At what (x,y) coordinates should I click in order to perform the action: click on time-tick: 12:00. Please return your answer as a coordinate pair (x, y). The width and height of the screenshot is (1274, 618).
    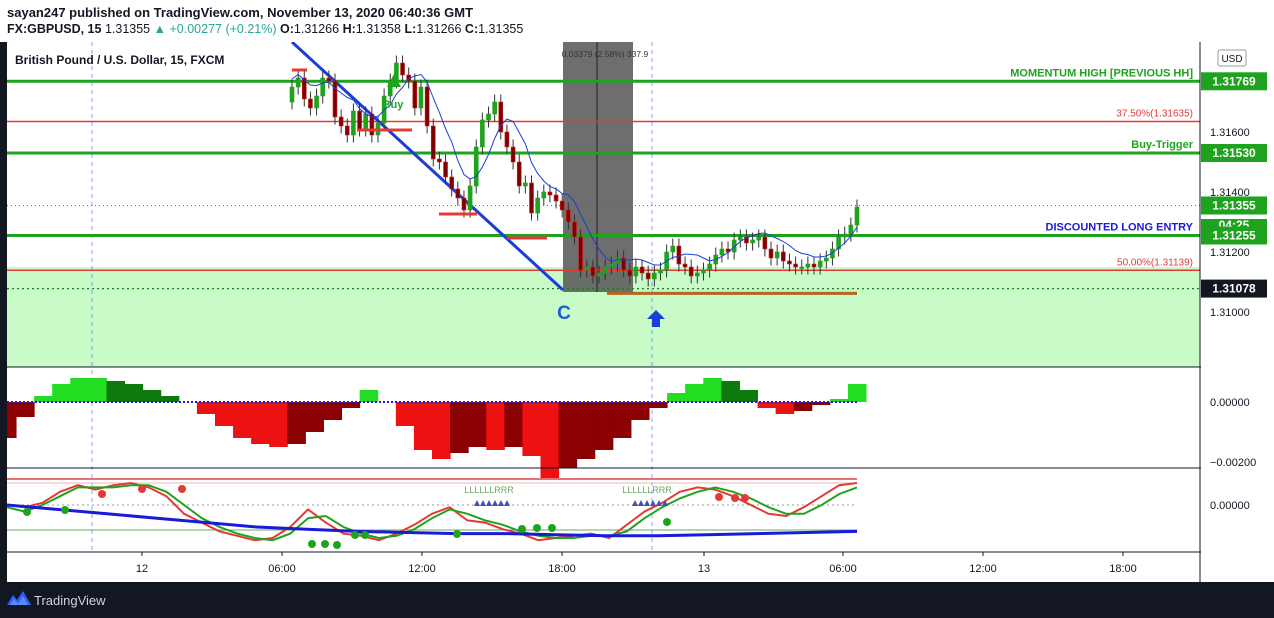
    Looking at the image, I should click on (422, 569).